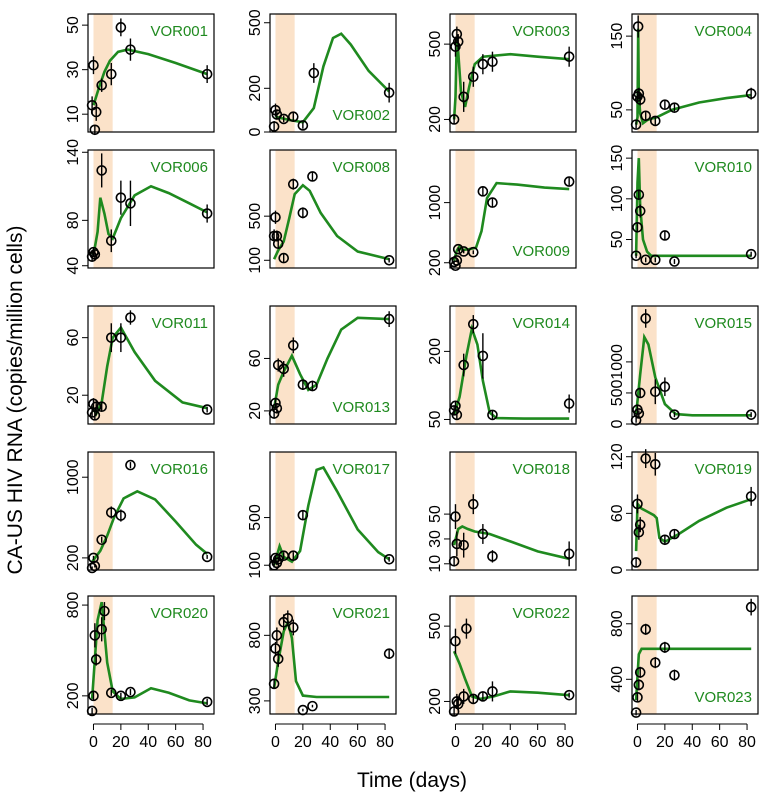 The width and height of the screenshot is (765, 800). What do you see at coordinates (361, 167) in the screenshot?
I see `panel-label: VOR008` at bounding box center [361, 167].